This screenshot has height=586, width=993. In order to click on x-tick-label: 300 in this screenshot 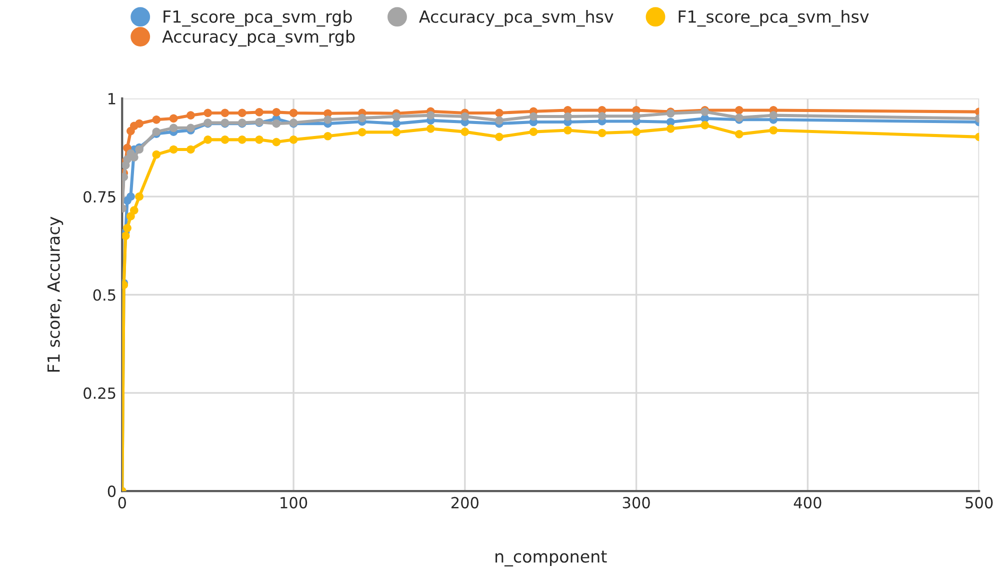, I will do `click(636, 502)`.